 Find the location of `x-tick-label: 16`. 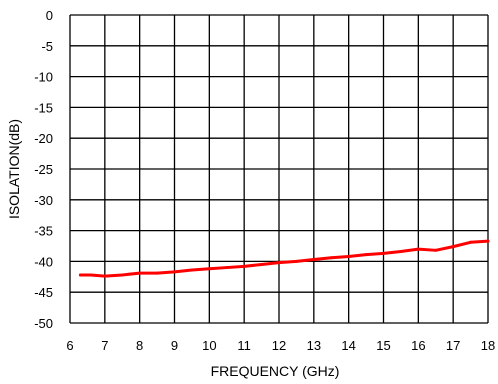

x-tick-label: 16 is located at coordinates (418, 345).